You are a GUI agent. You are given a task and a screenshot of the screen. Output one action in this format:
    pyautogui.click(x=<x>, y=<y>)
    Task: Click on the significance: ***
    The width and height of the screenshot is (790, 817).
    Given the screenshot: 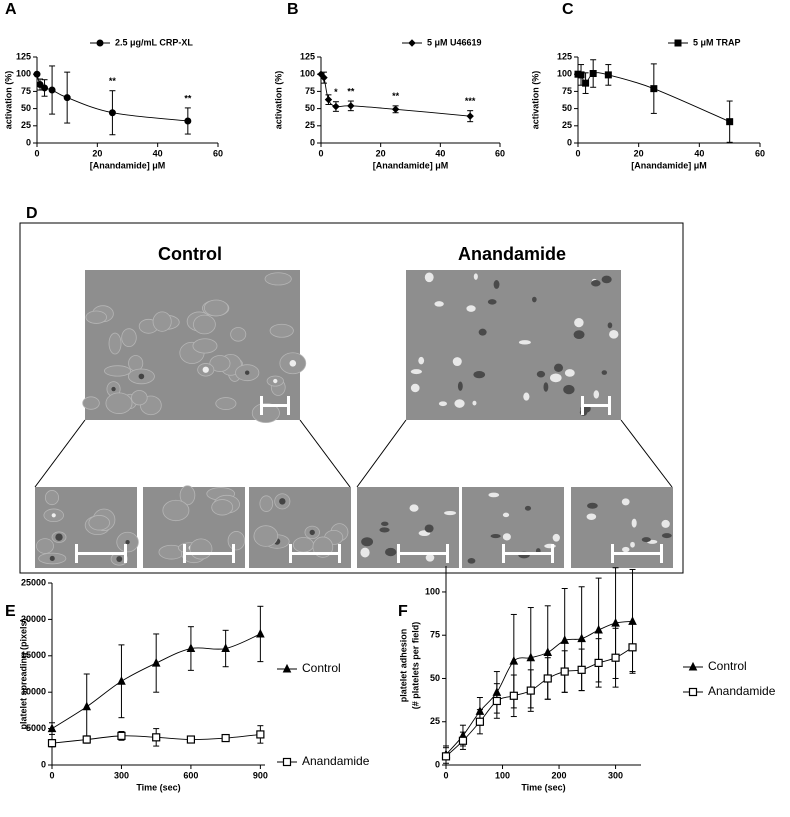 What is the action you would take?
    pyautogui.click(x=470, y=101)
    